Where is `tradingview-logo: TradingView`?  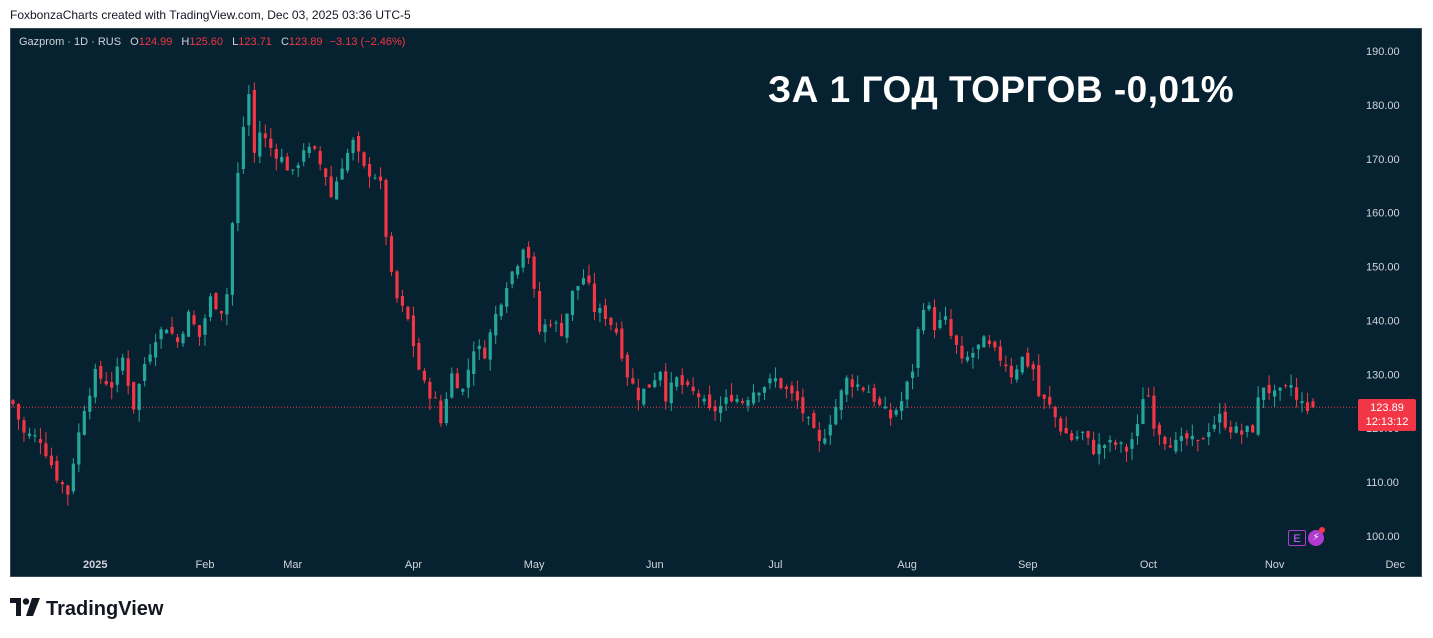
tradingview-logo: TradingView is located at coordinates (86, 609).